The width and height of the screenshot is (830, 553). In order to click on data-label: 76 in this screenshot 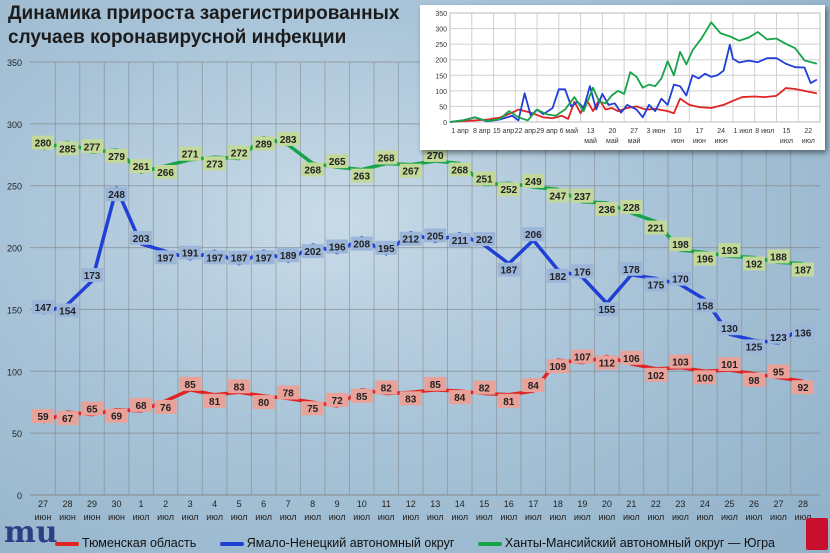, I will do `click(166, 408)`.